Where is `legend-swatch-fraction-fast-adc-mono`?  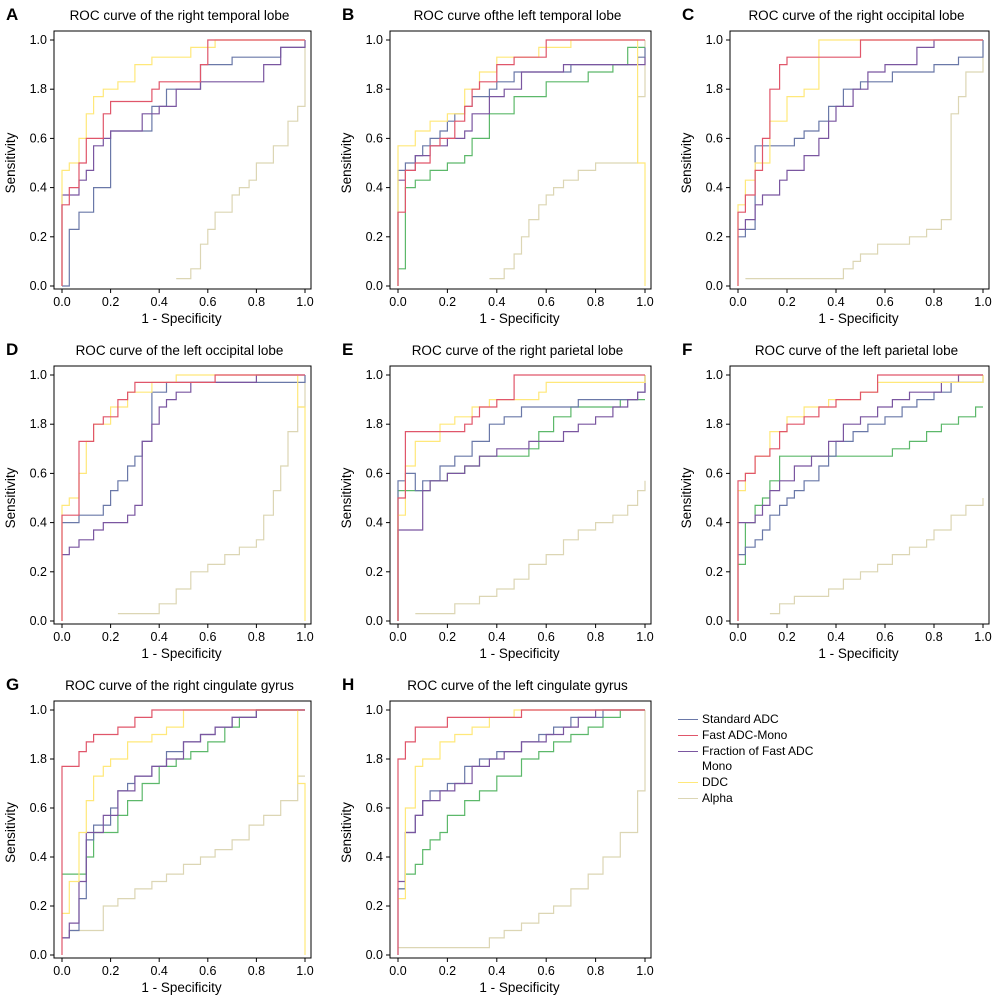
legend-swatch-fraction-fast-adc-mono is located at coordinates (688, 751).